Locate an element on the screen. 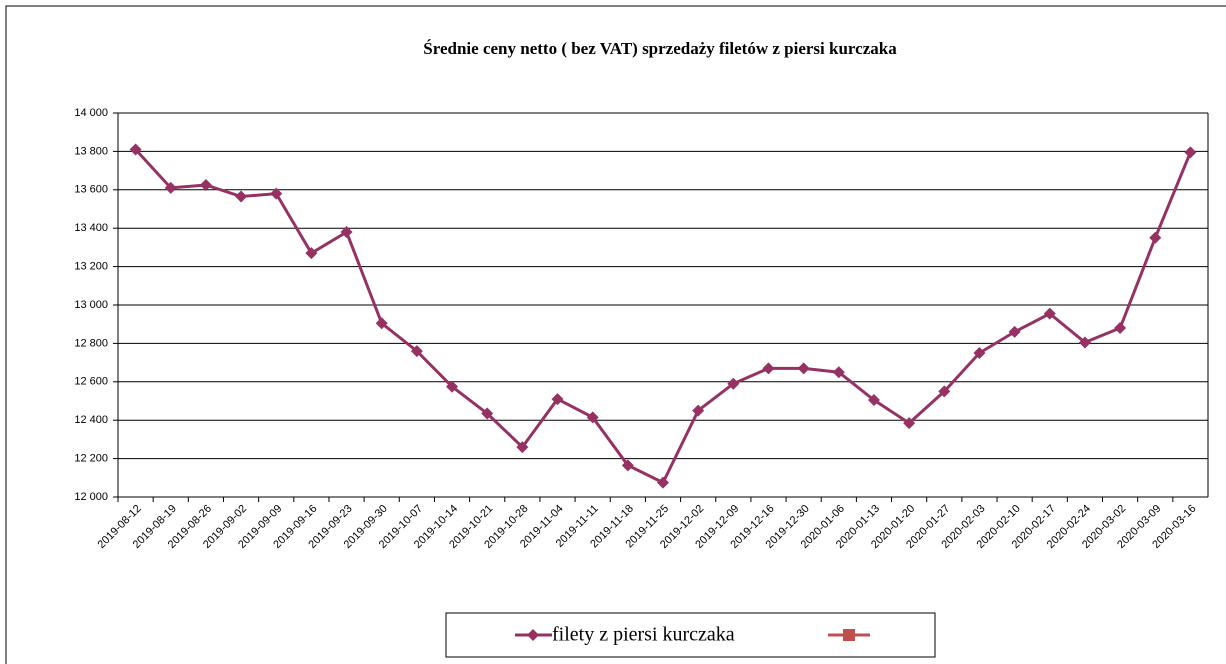 The image size is (1226, 664). y-tick-label: 12 600 is located at coordinates (91, 382).